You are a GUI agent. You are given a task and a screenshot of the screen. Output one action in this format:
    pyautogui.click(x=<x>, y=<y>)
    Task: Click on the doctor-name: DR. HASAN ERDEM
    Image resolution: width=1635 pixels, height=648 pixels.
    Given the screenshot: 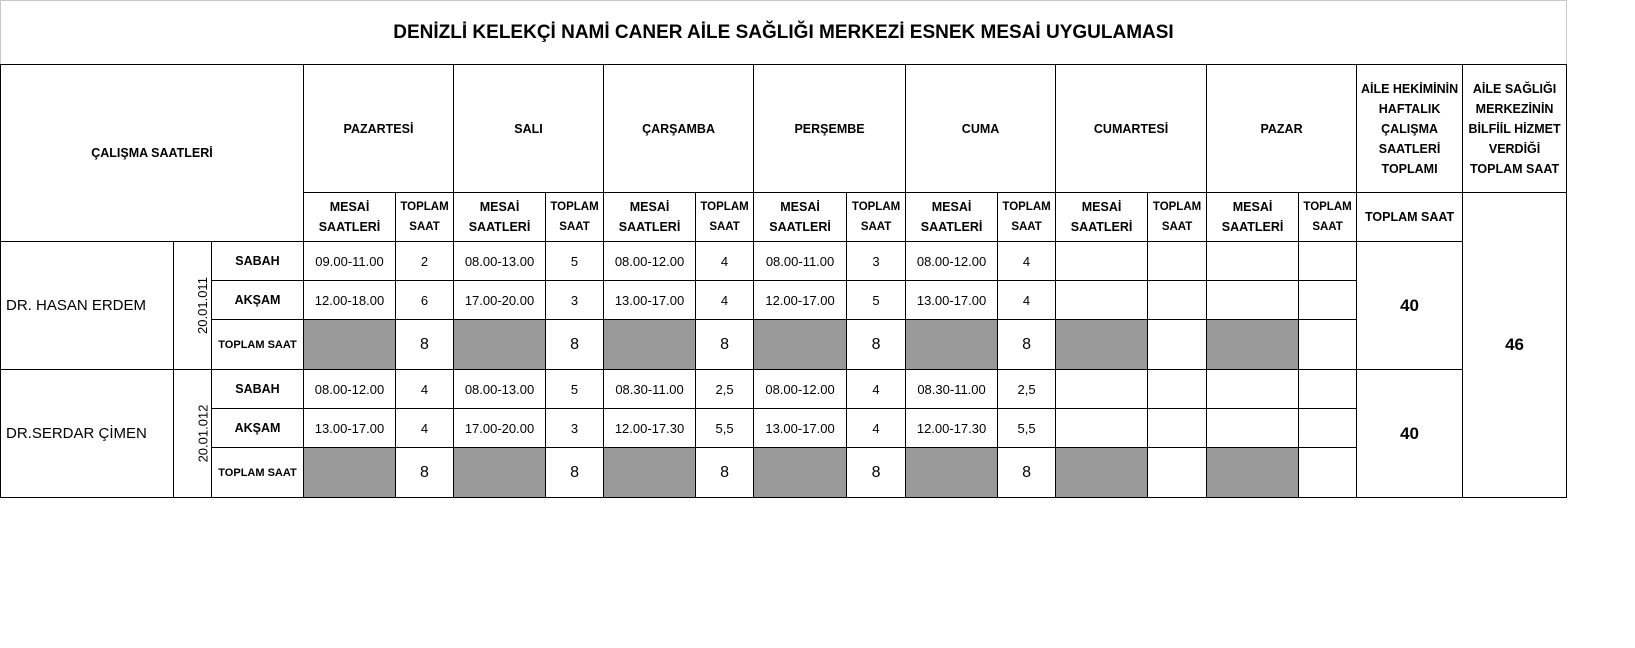 What is the action you would take?
    pyautogui.click(x=87, y=305)
    